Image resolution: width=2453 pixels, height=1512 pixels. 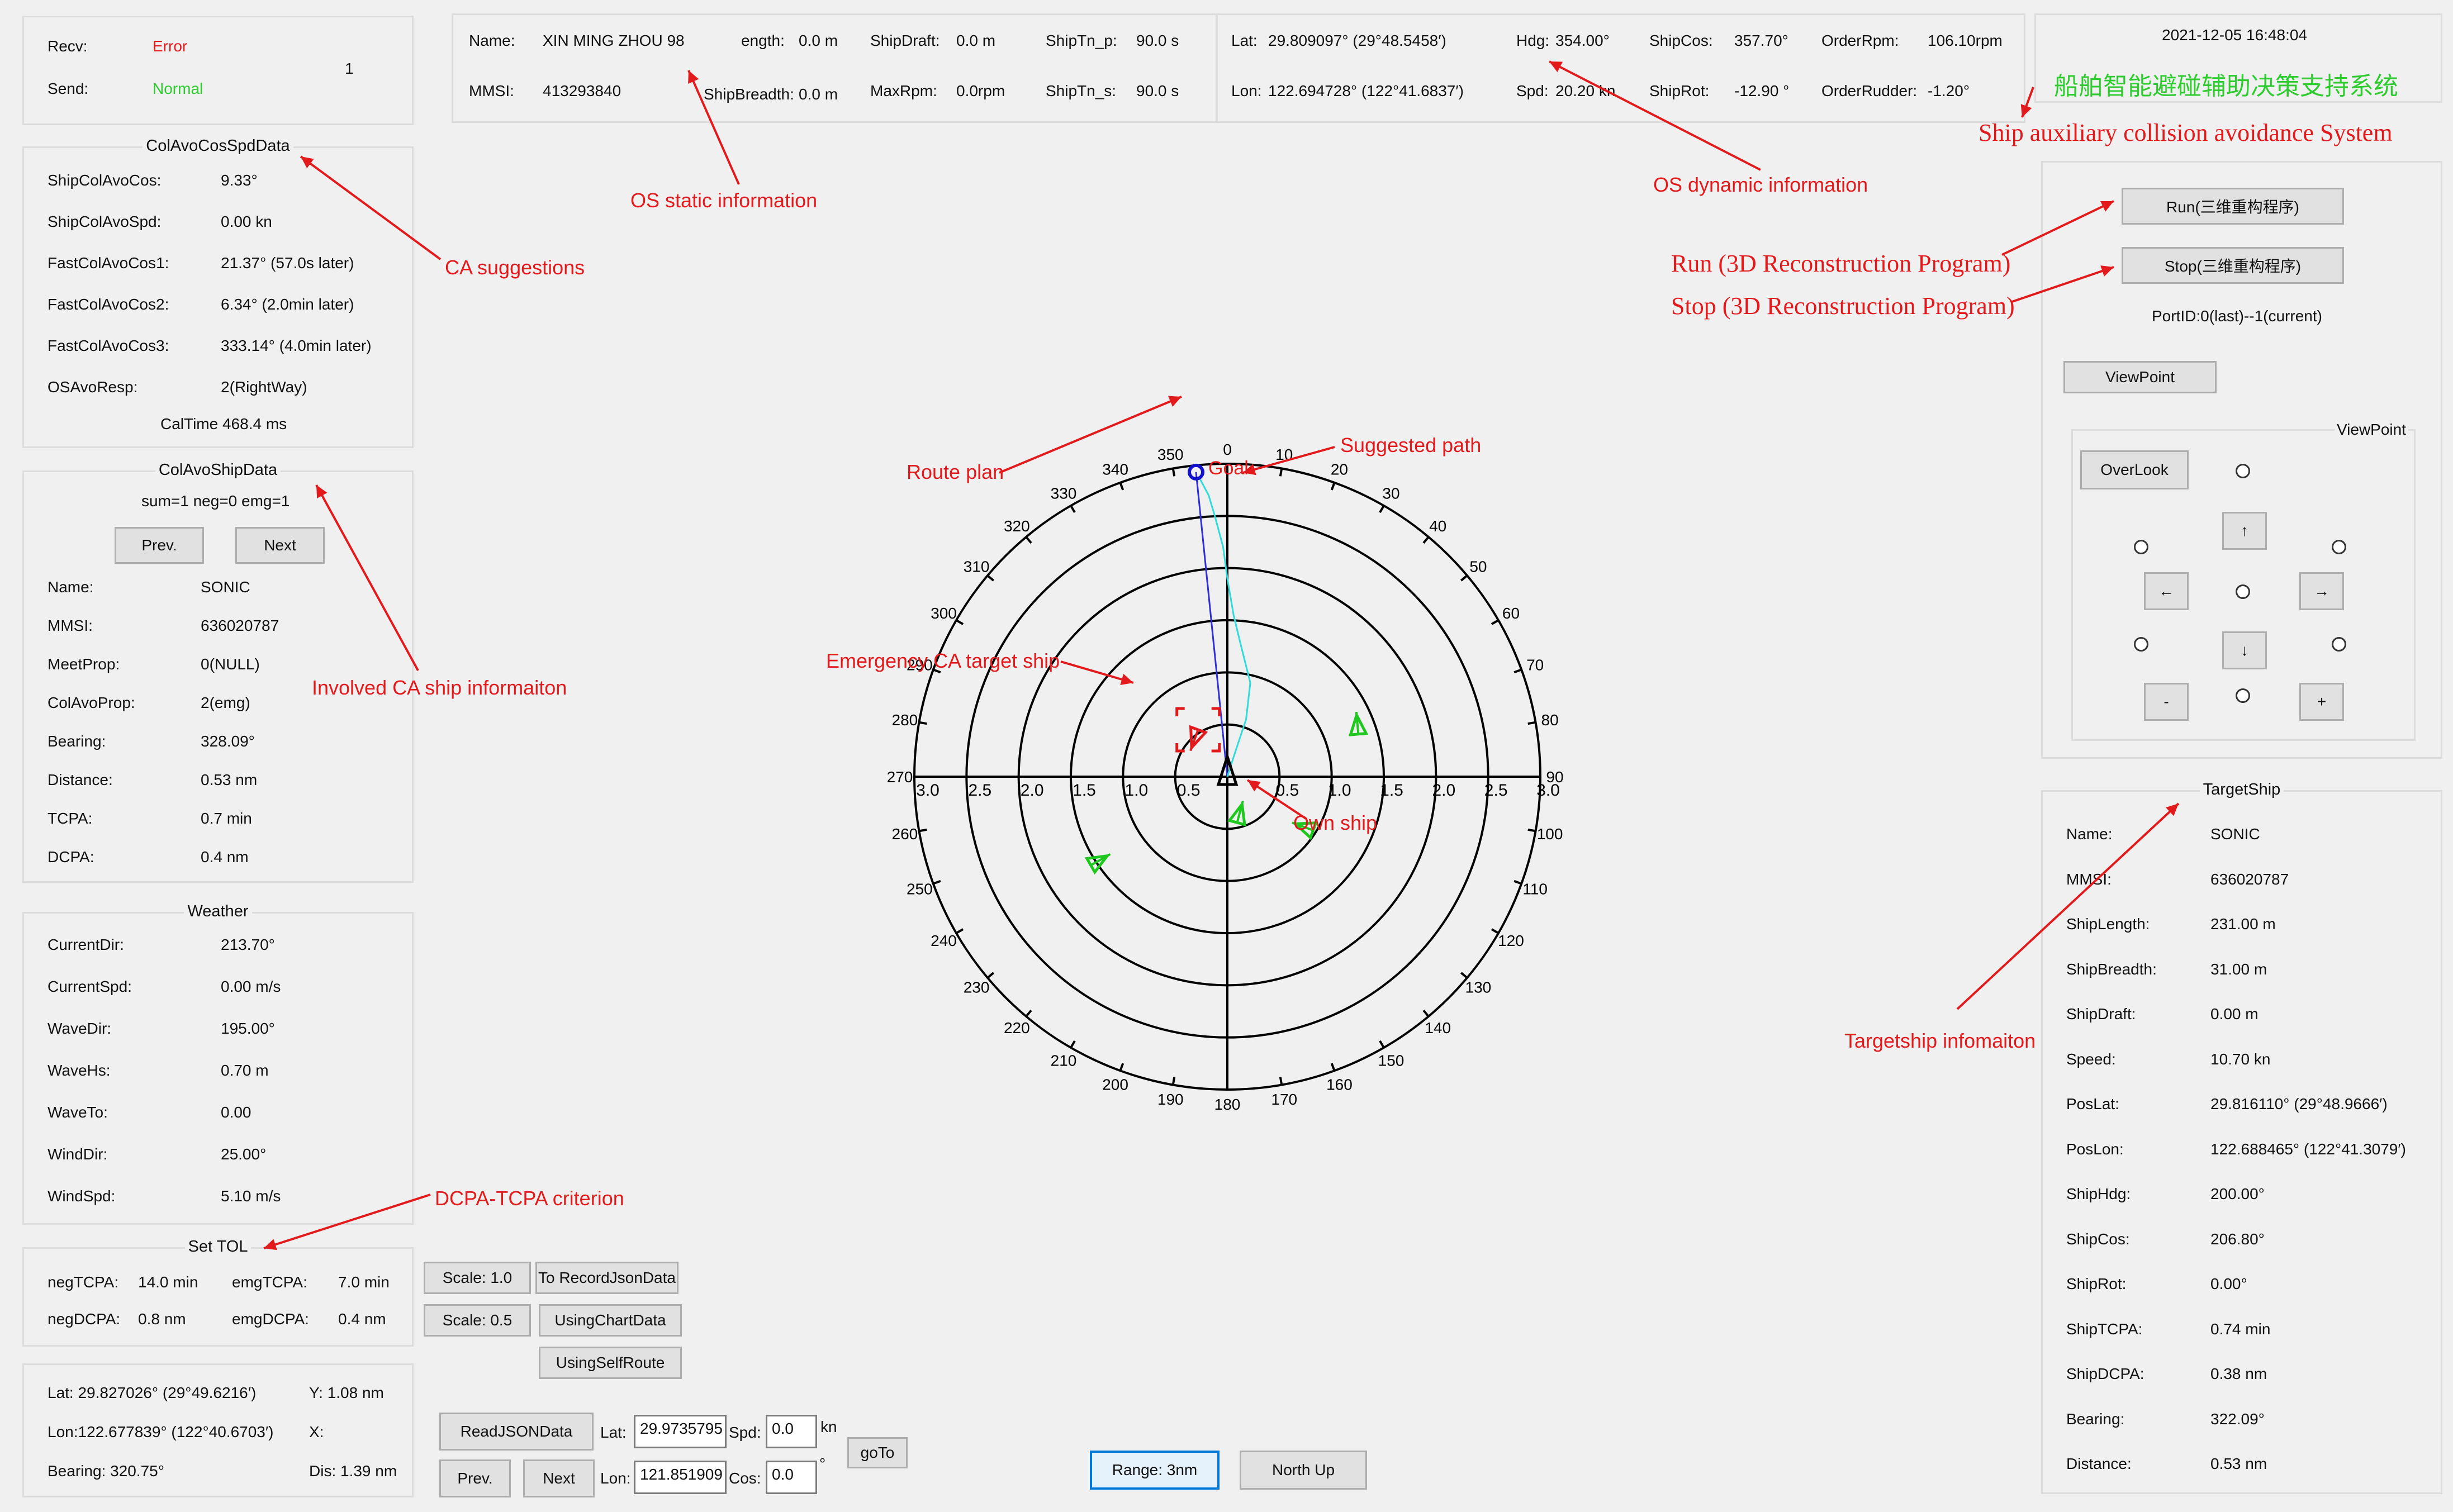 I want to click on goto-spd-input: 0.0, so click(x=792, y=1431).